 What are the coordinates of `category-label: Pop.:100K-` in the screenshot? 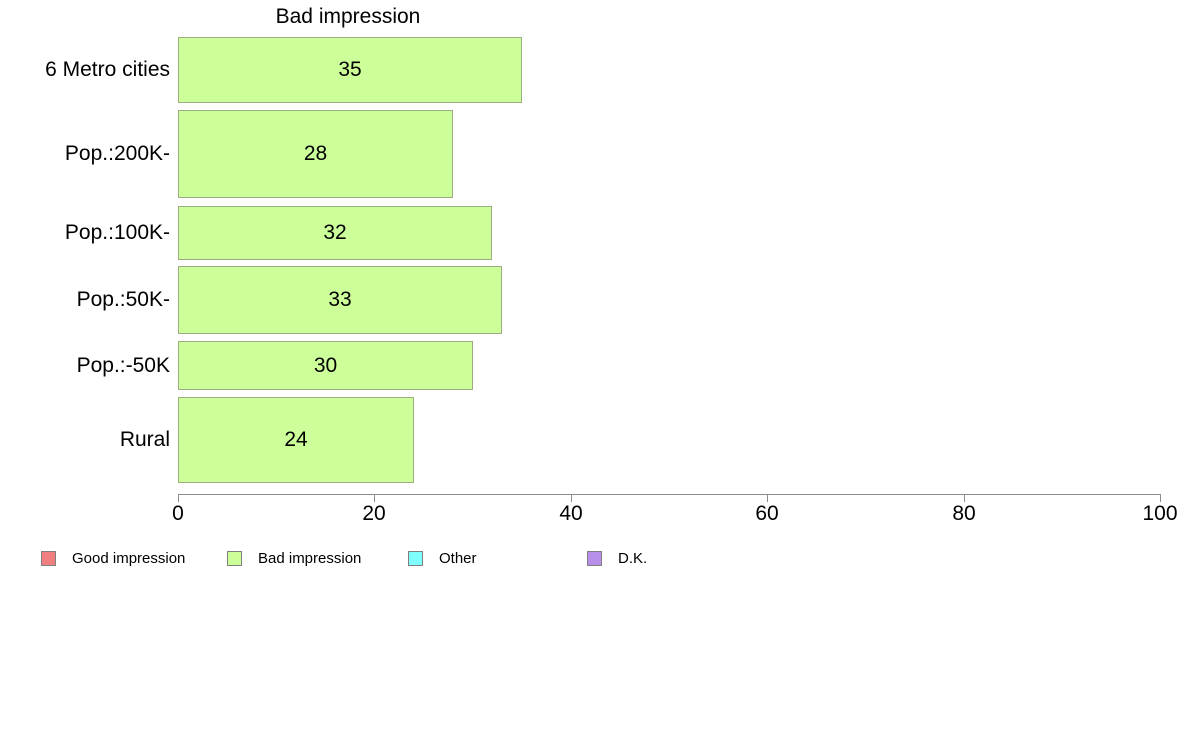 It's located at (117, 232).